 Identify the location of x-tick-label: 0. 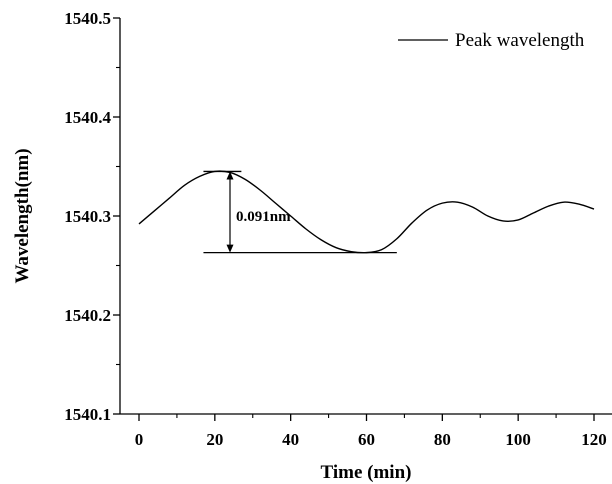
(139, 439).